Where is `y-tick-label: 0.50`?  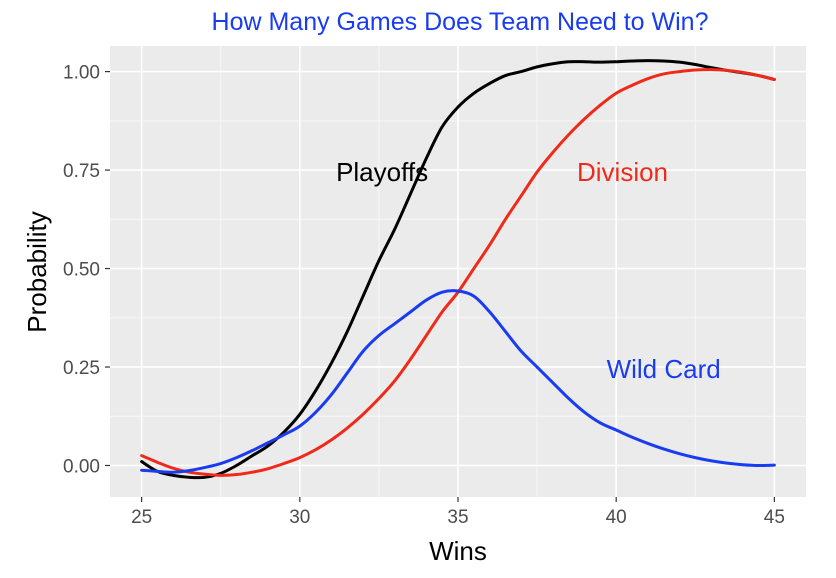 y-tick-label: 0.50 is located at coordinates (81, 270).